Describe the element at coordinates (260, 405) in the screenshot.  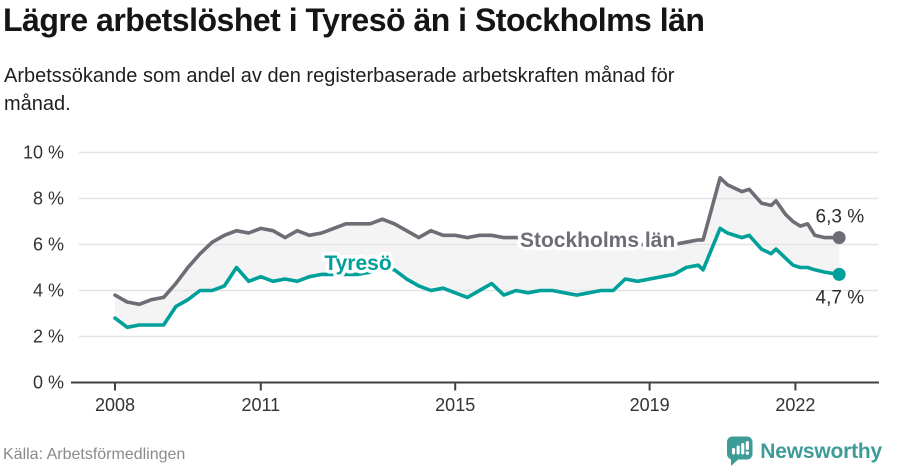
I see `x-tick-label-2011: 2011` at that location.